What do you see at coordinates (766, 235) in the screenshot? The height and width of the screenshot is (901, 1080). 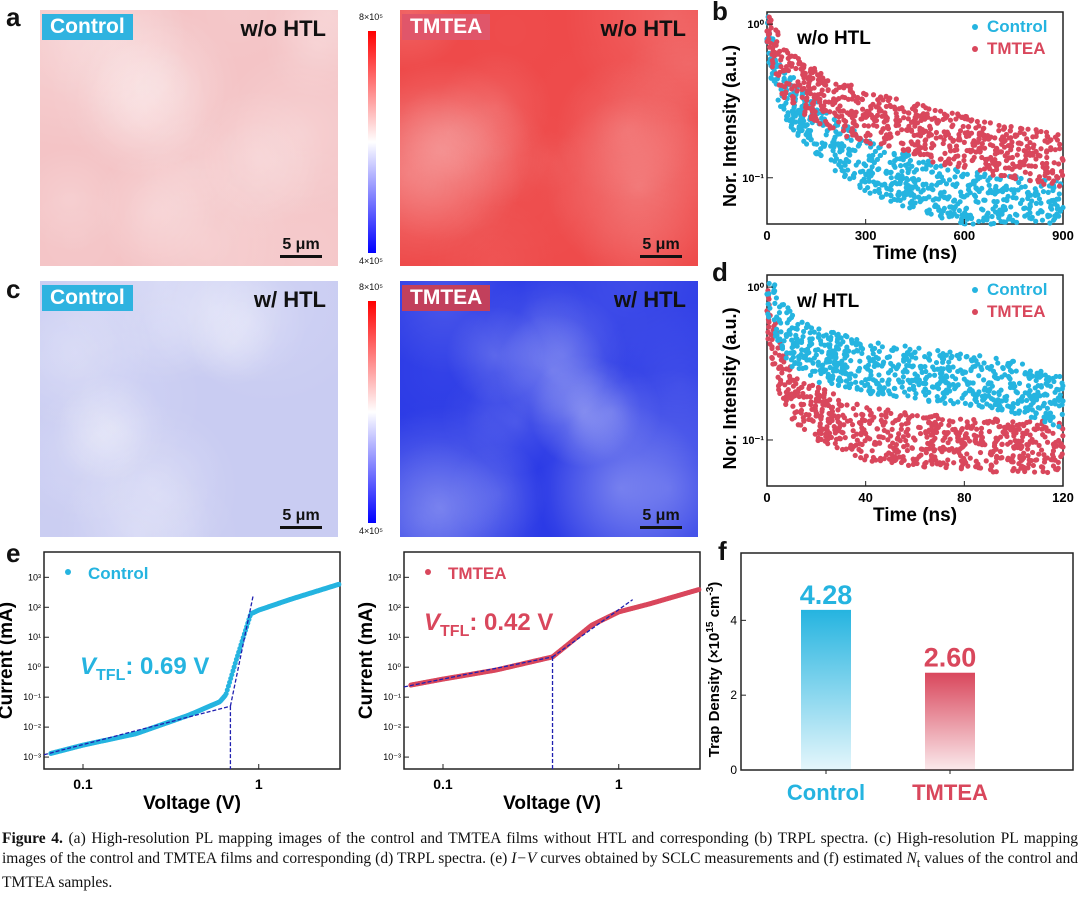 I see `x-tick-label: 0` at bounding box center [766, 235].